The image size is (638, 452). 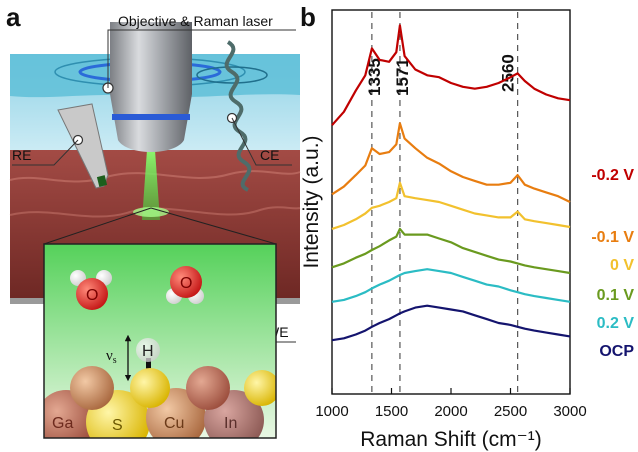 What do you see at coordinates (151, 117) in the screenshot?
I see `objective-band` at bounding box center [151, 117].